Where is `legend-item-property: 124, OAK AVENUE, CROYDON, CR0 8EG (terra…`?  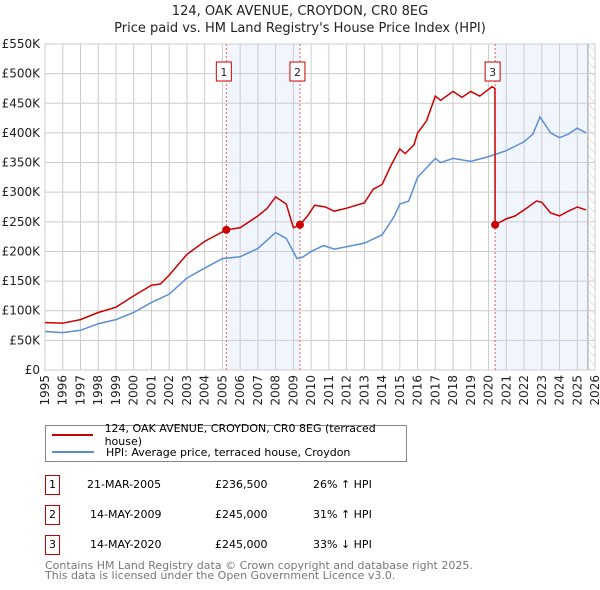 legend-item-property: 124, OAK AVENUE, CROYDON, CR0 8EG (terra… is located at coordinates (226, 435).